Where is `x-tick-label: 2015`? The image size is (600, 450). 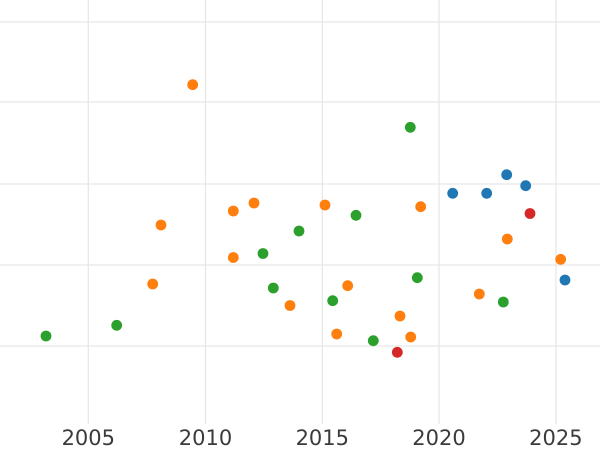 x-tick-label: 2015 is located at coordinates (322, 438).